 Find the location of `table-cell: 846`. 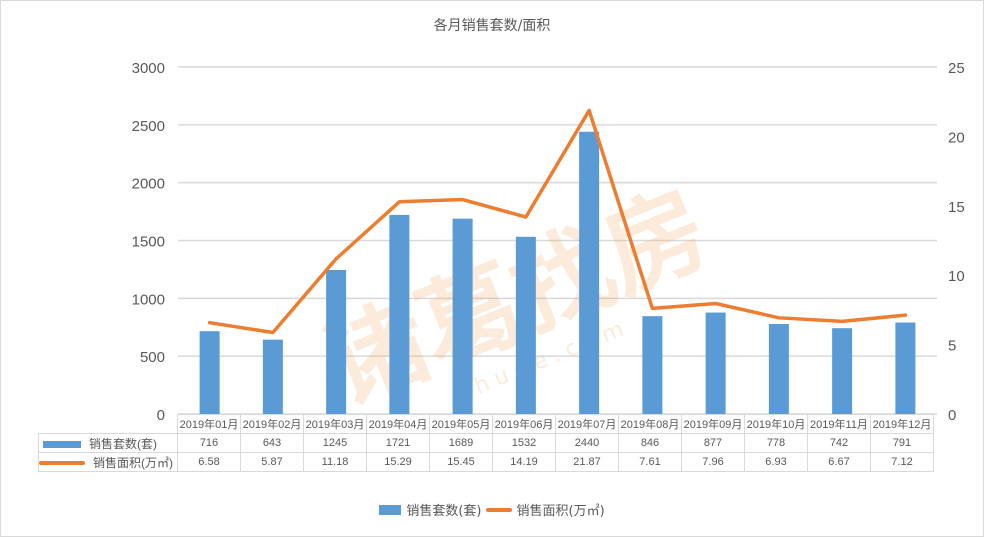

table-cell: 846 is located at coordinates (650, 443).